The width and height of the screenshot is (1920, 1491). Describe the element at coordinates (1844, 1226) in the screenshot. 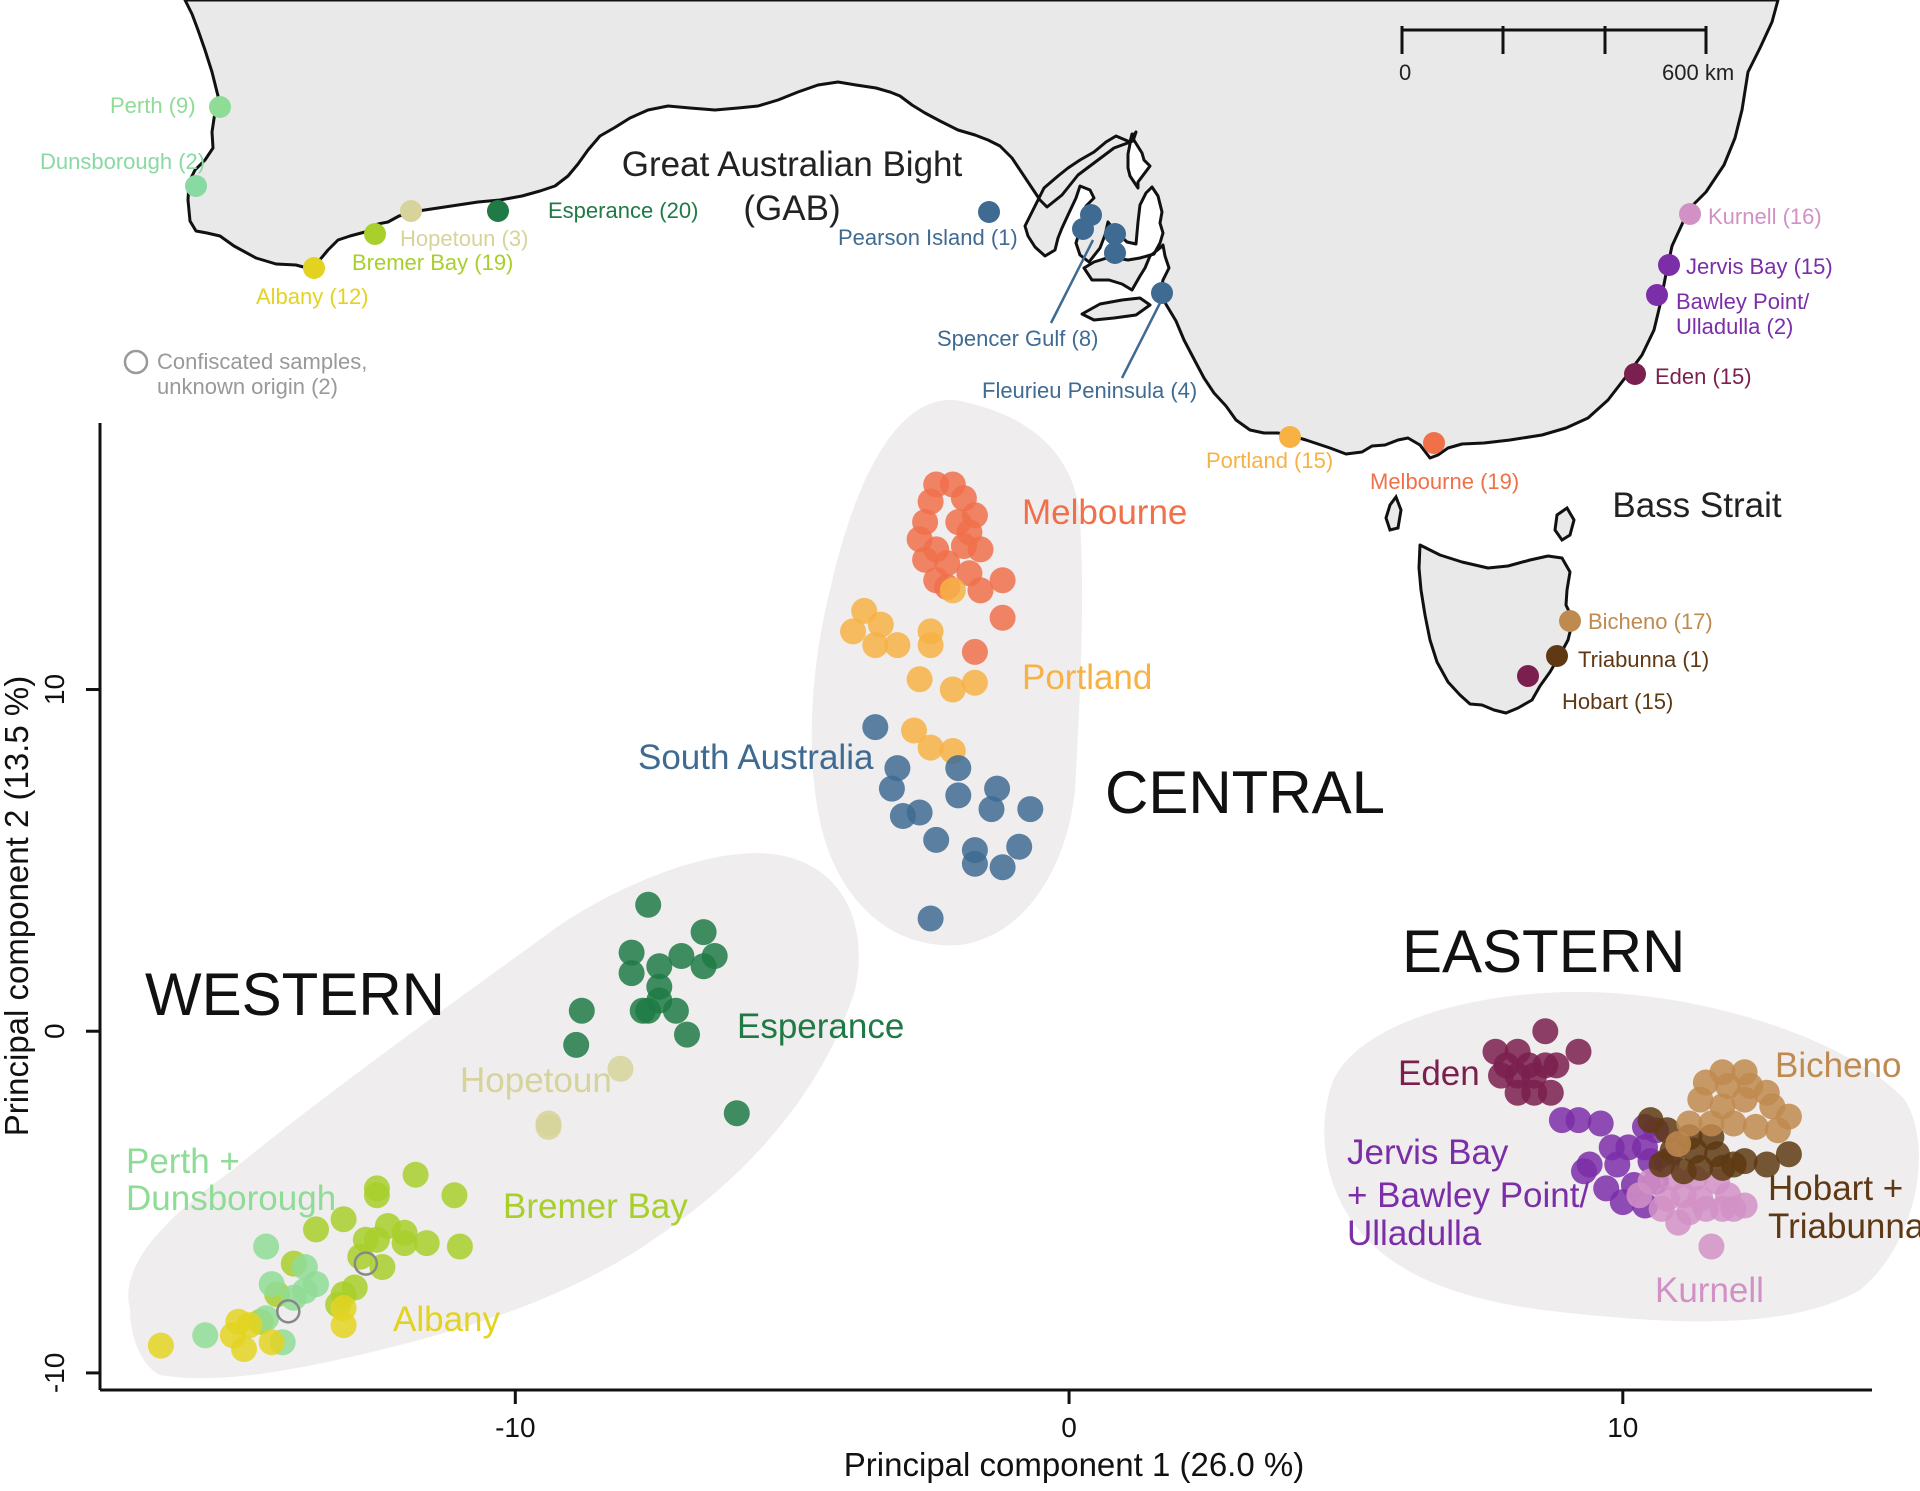

I see `cluster-label-hobart-2: Triabunna` at that location.